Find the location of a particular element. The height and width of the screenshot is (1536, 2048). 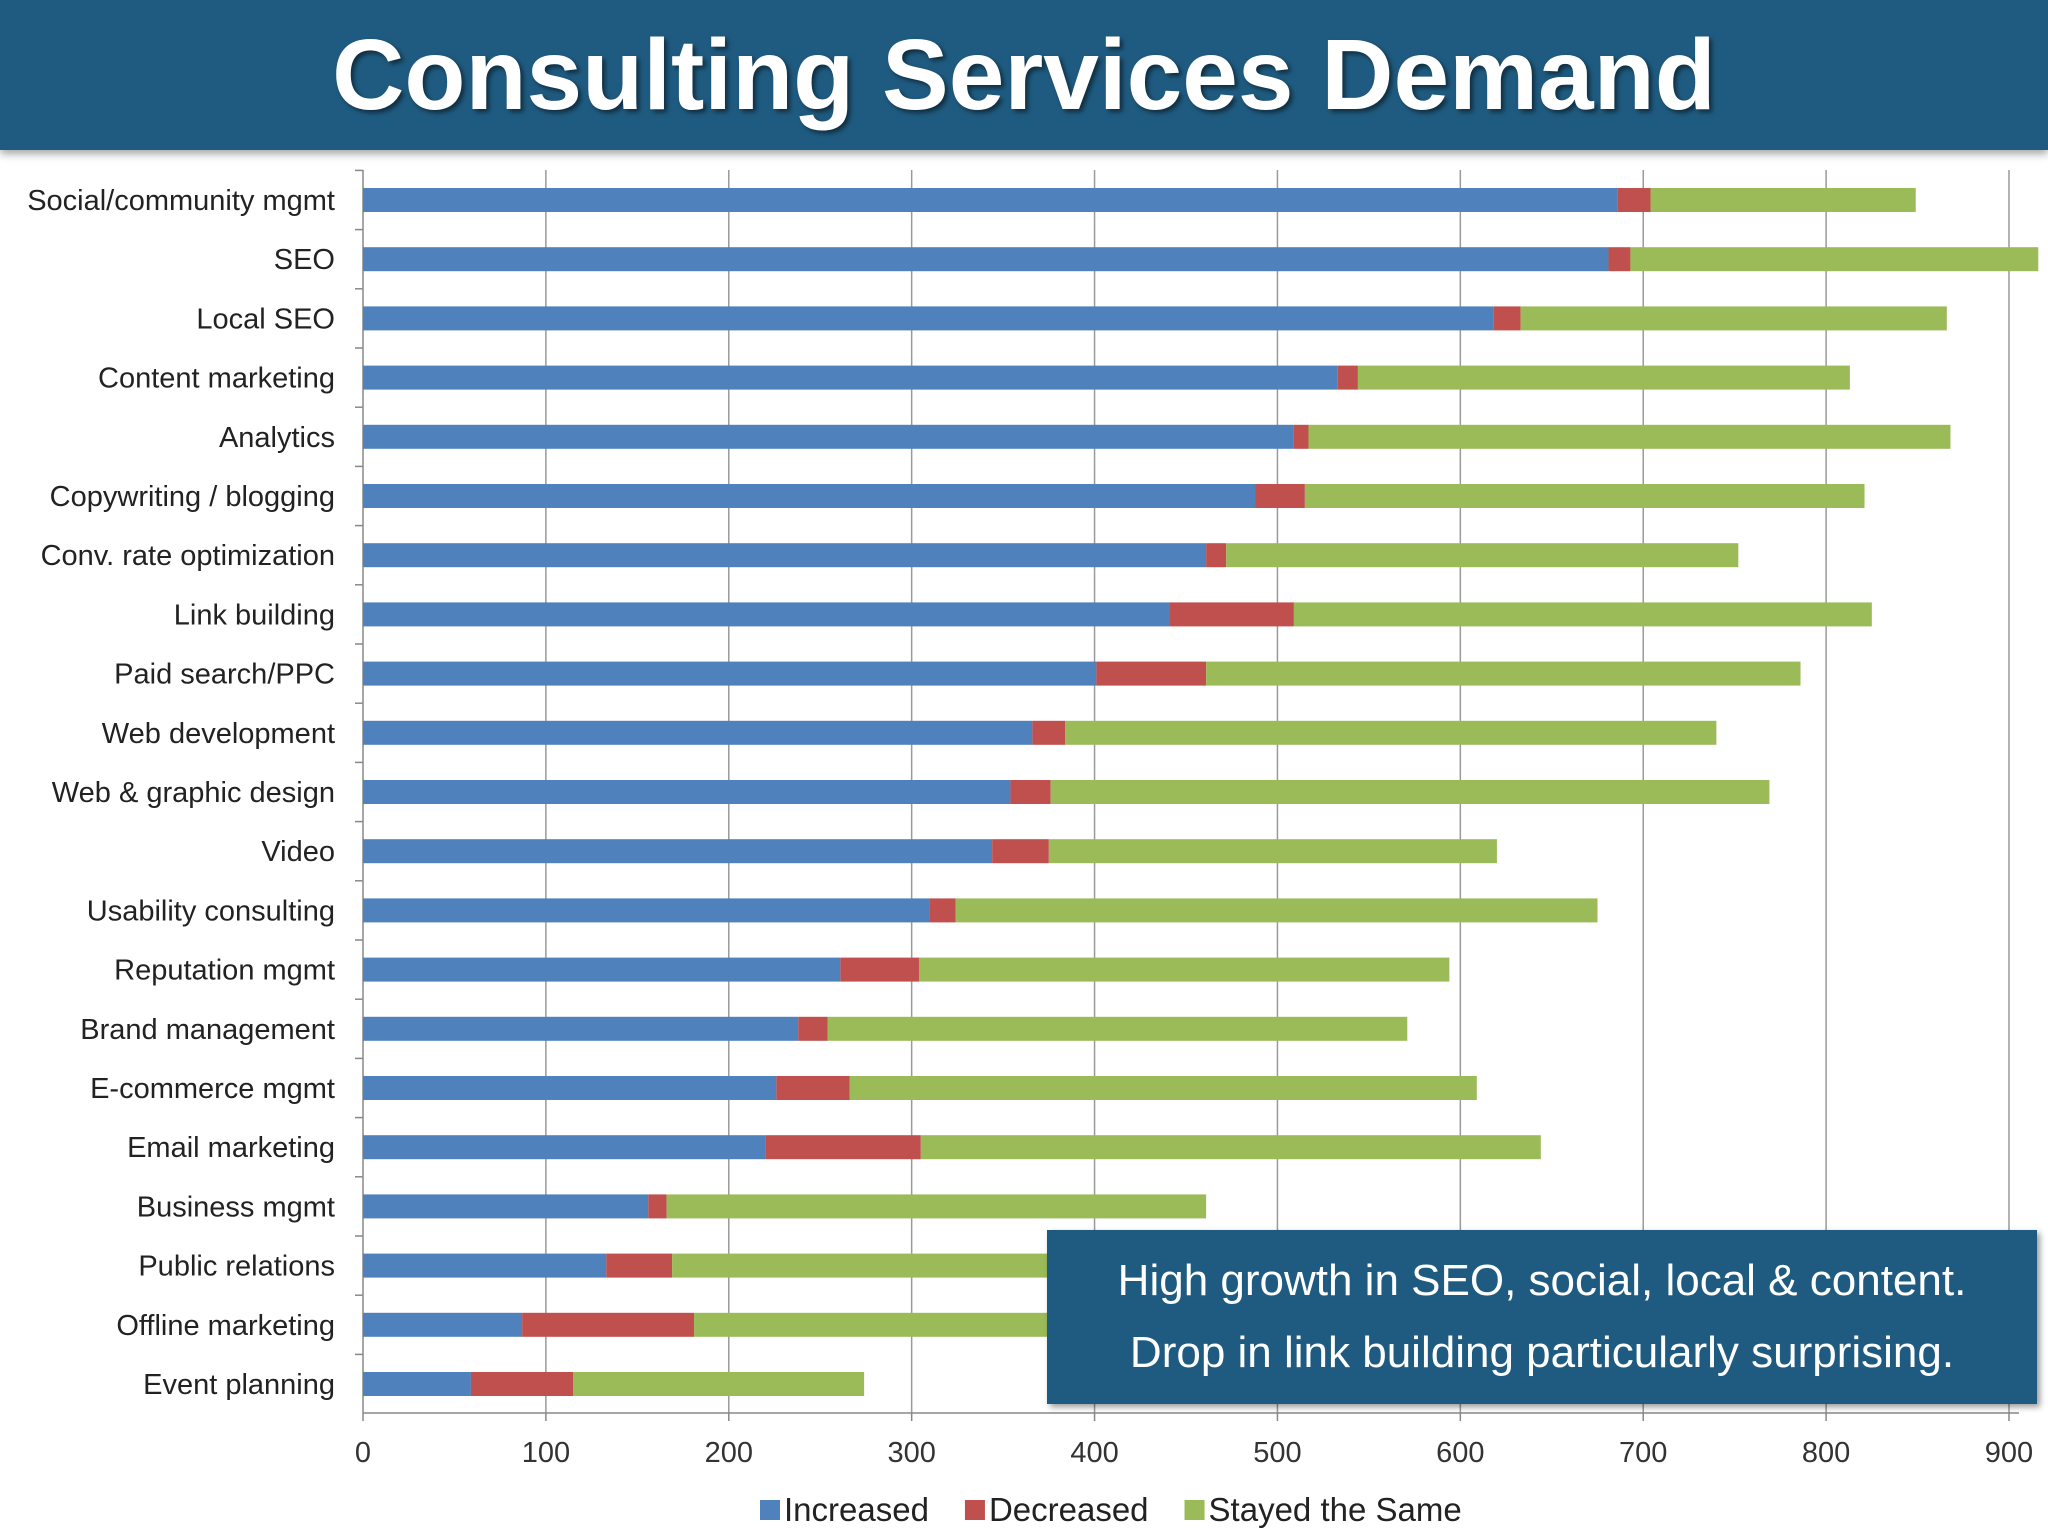

category-label: SEO is located at coordinates (304, 260).